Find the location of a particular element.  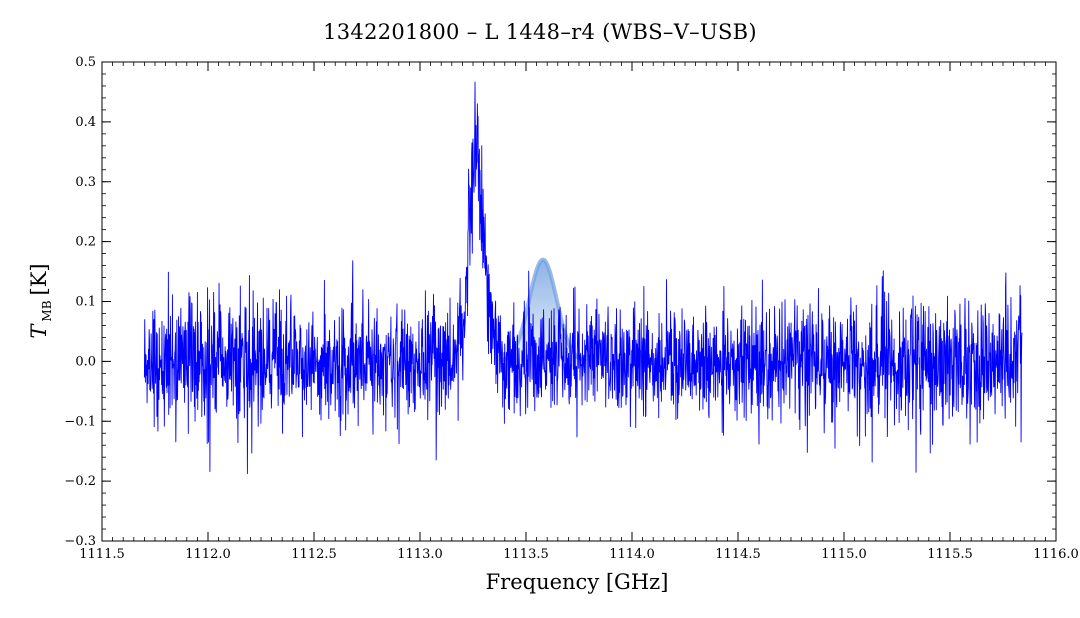

y-tick-label: 0.1 is located at coordinates (85, 302).